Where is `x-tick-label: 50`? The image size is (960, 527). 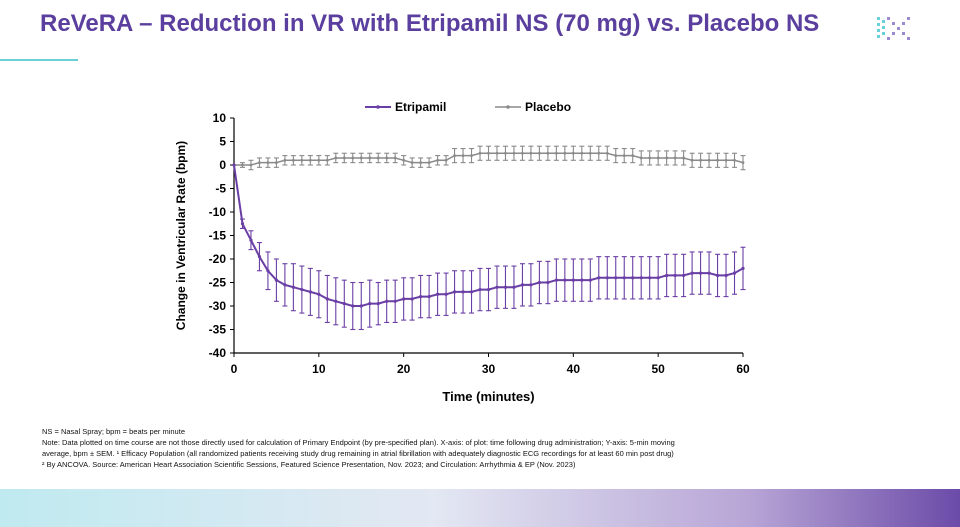
x-tick-label: 50 is located at coordinates (658, 369).